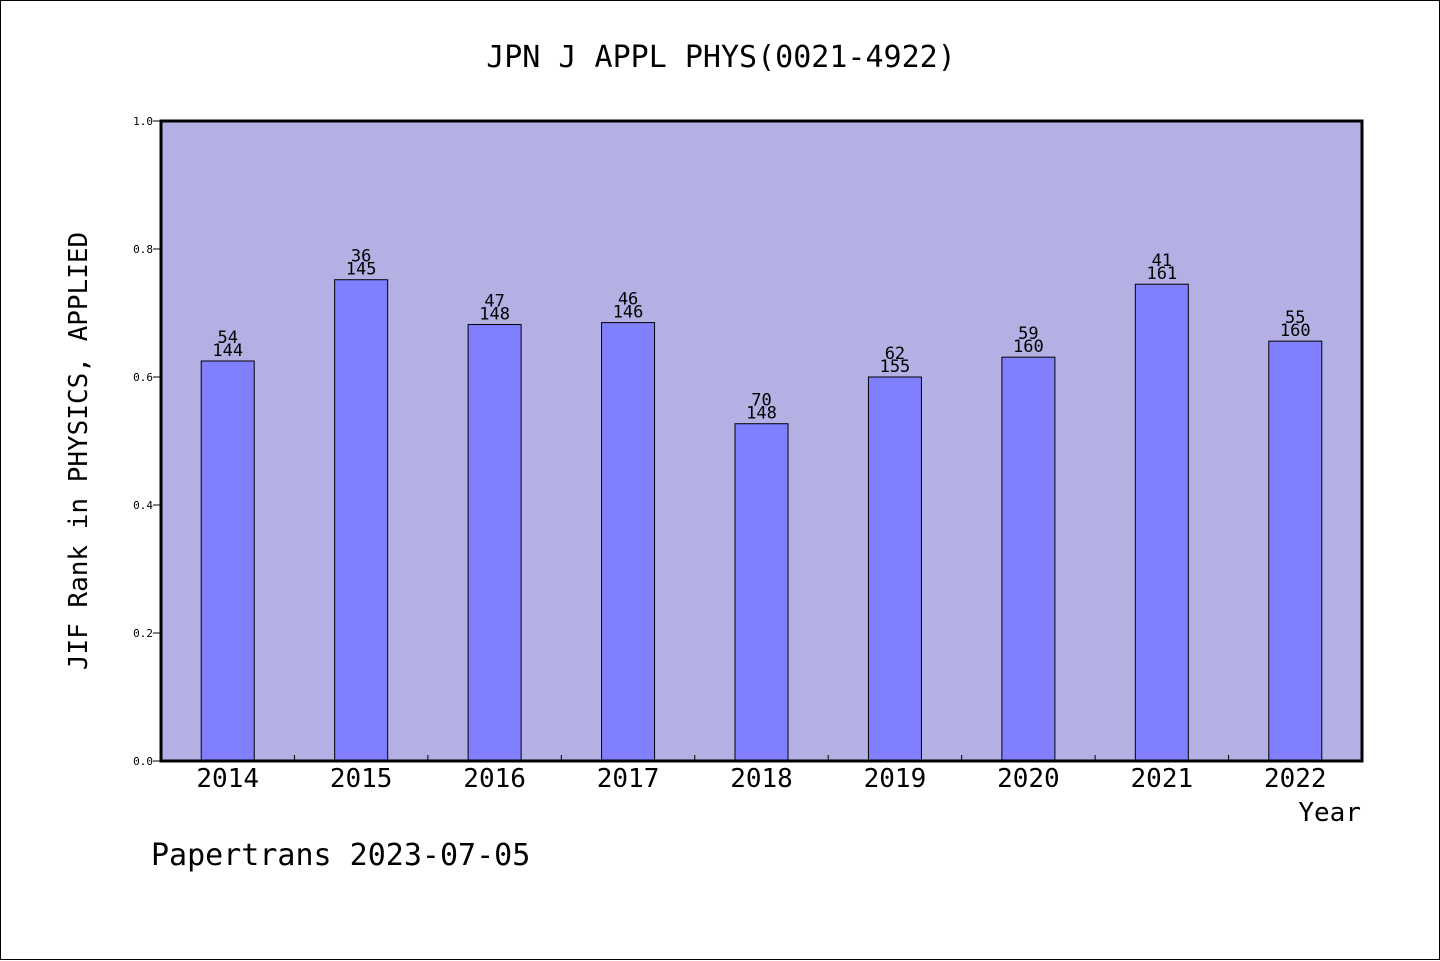 The width and height of the screenshot is (1440, 961). I want to click on bar-2022, so click(1295, 551).